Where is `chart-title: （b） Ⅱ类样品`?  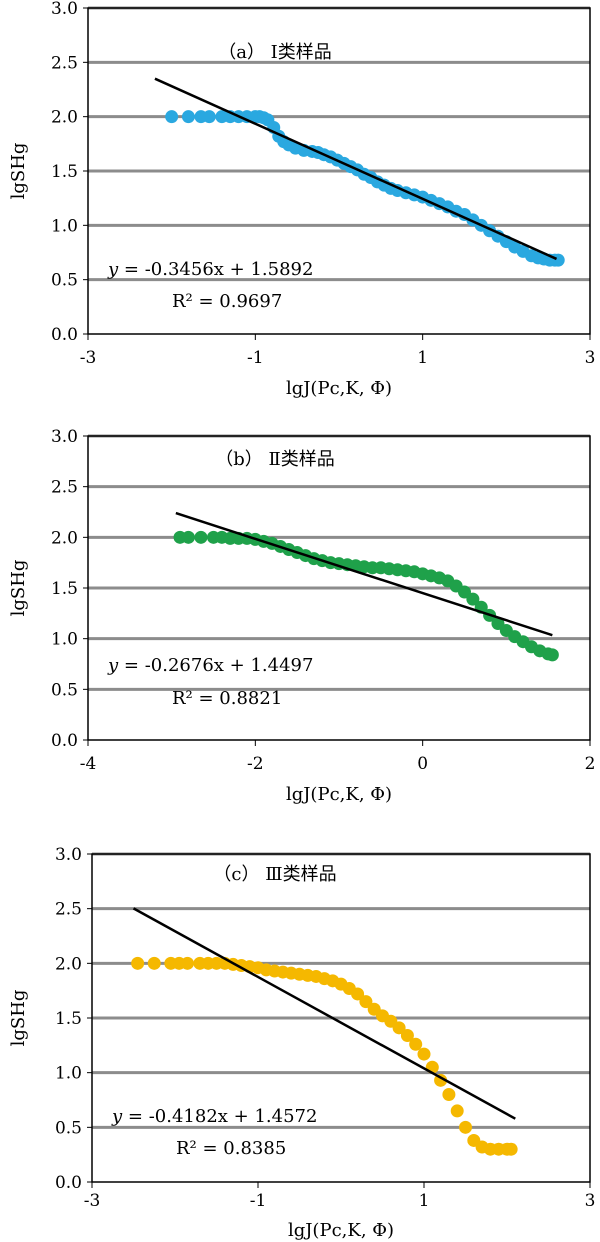 chart-title: （b） Ⅱ类样品 is located at coordinates (274, 459).